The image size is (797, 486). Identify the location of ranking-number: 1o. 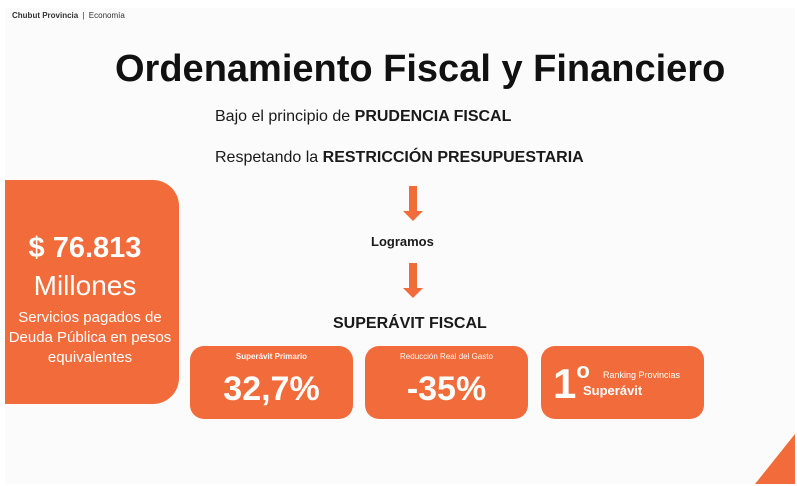
(571, 382).